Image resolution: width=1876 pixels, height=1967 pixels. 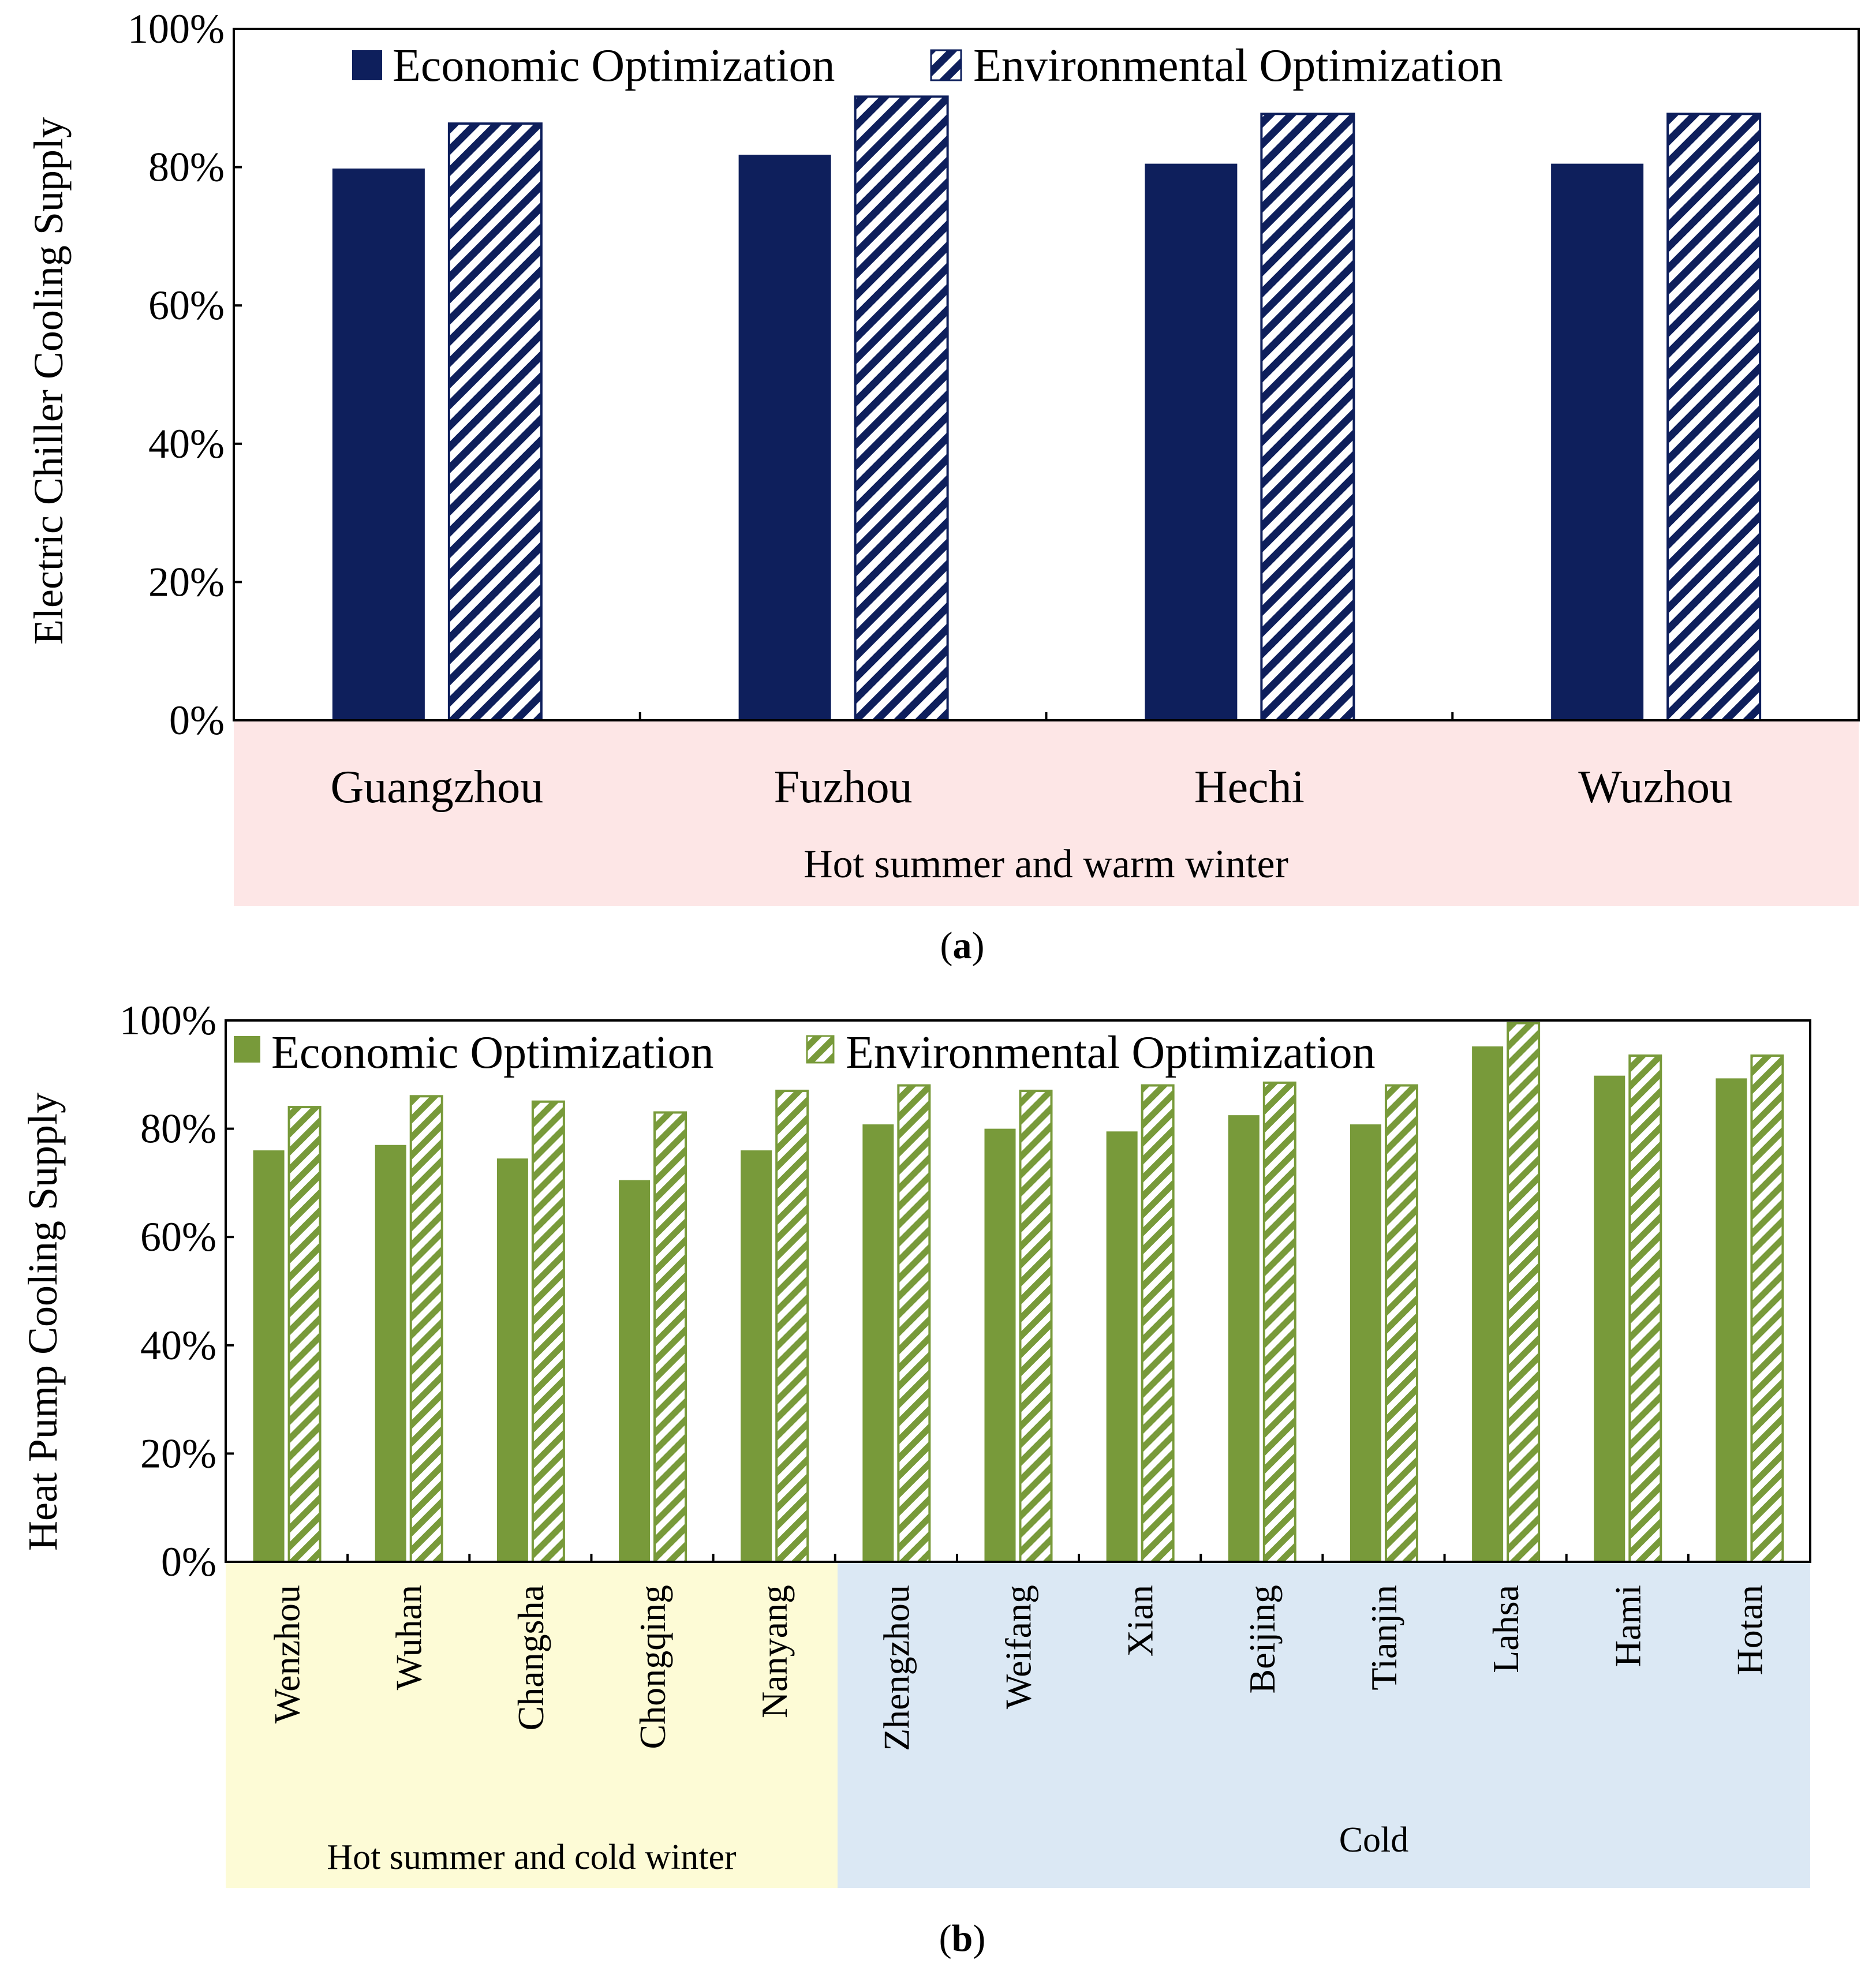 I want to click on panel-b-caption: (b), so click(x=962, y=1938).